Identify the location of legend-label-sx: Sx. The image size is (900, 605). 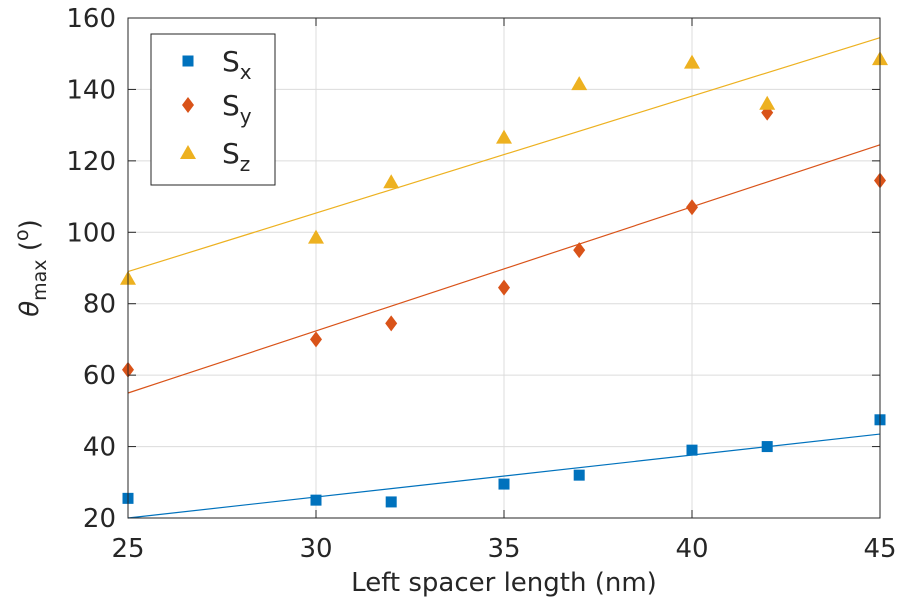
(237, 64).